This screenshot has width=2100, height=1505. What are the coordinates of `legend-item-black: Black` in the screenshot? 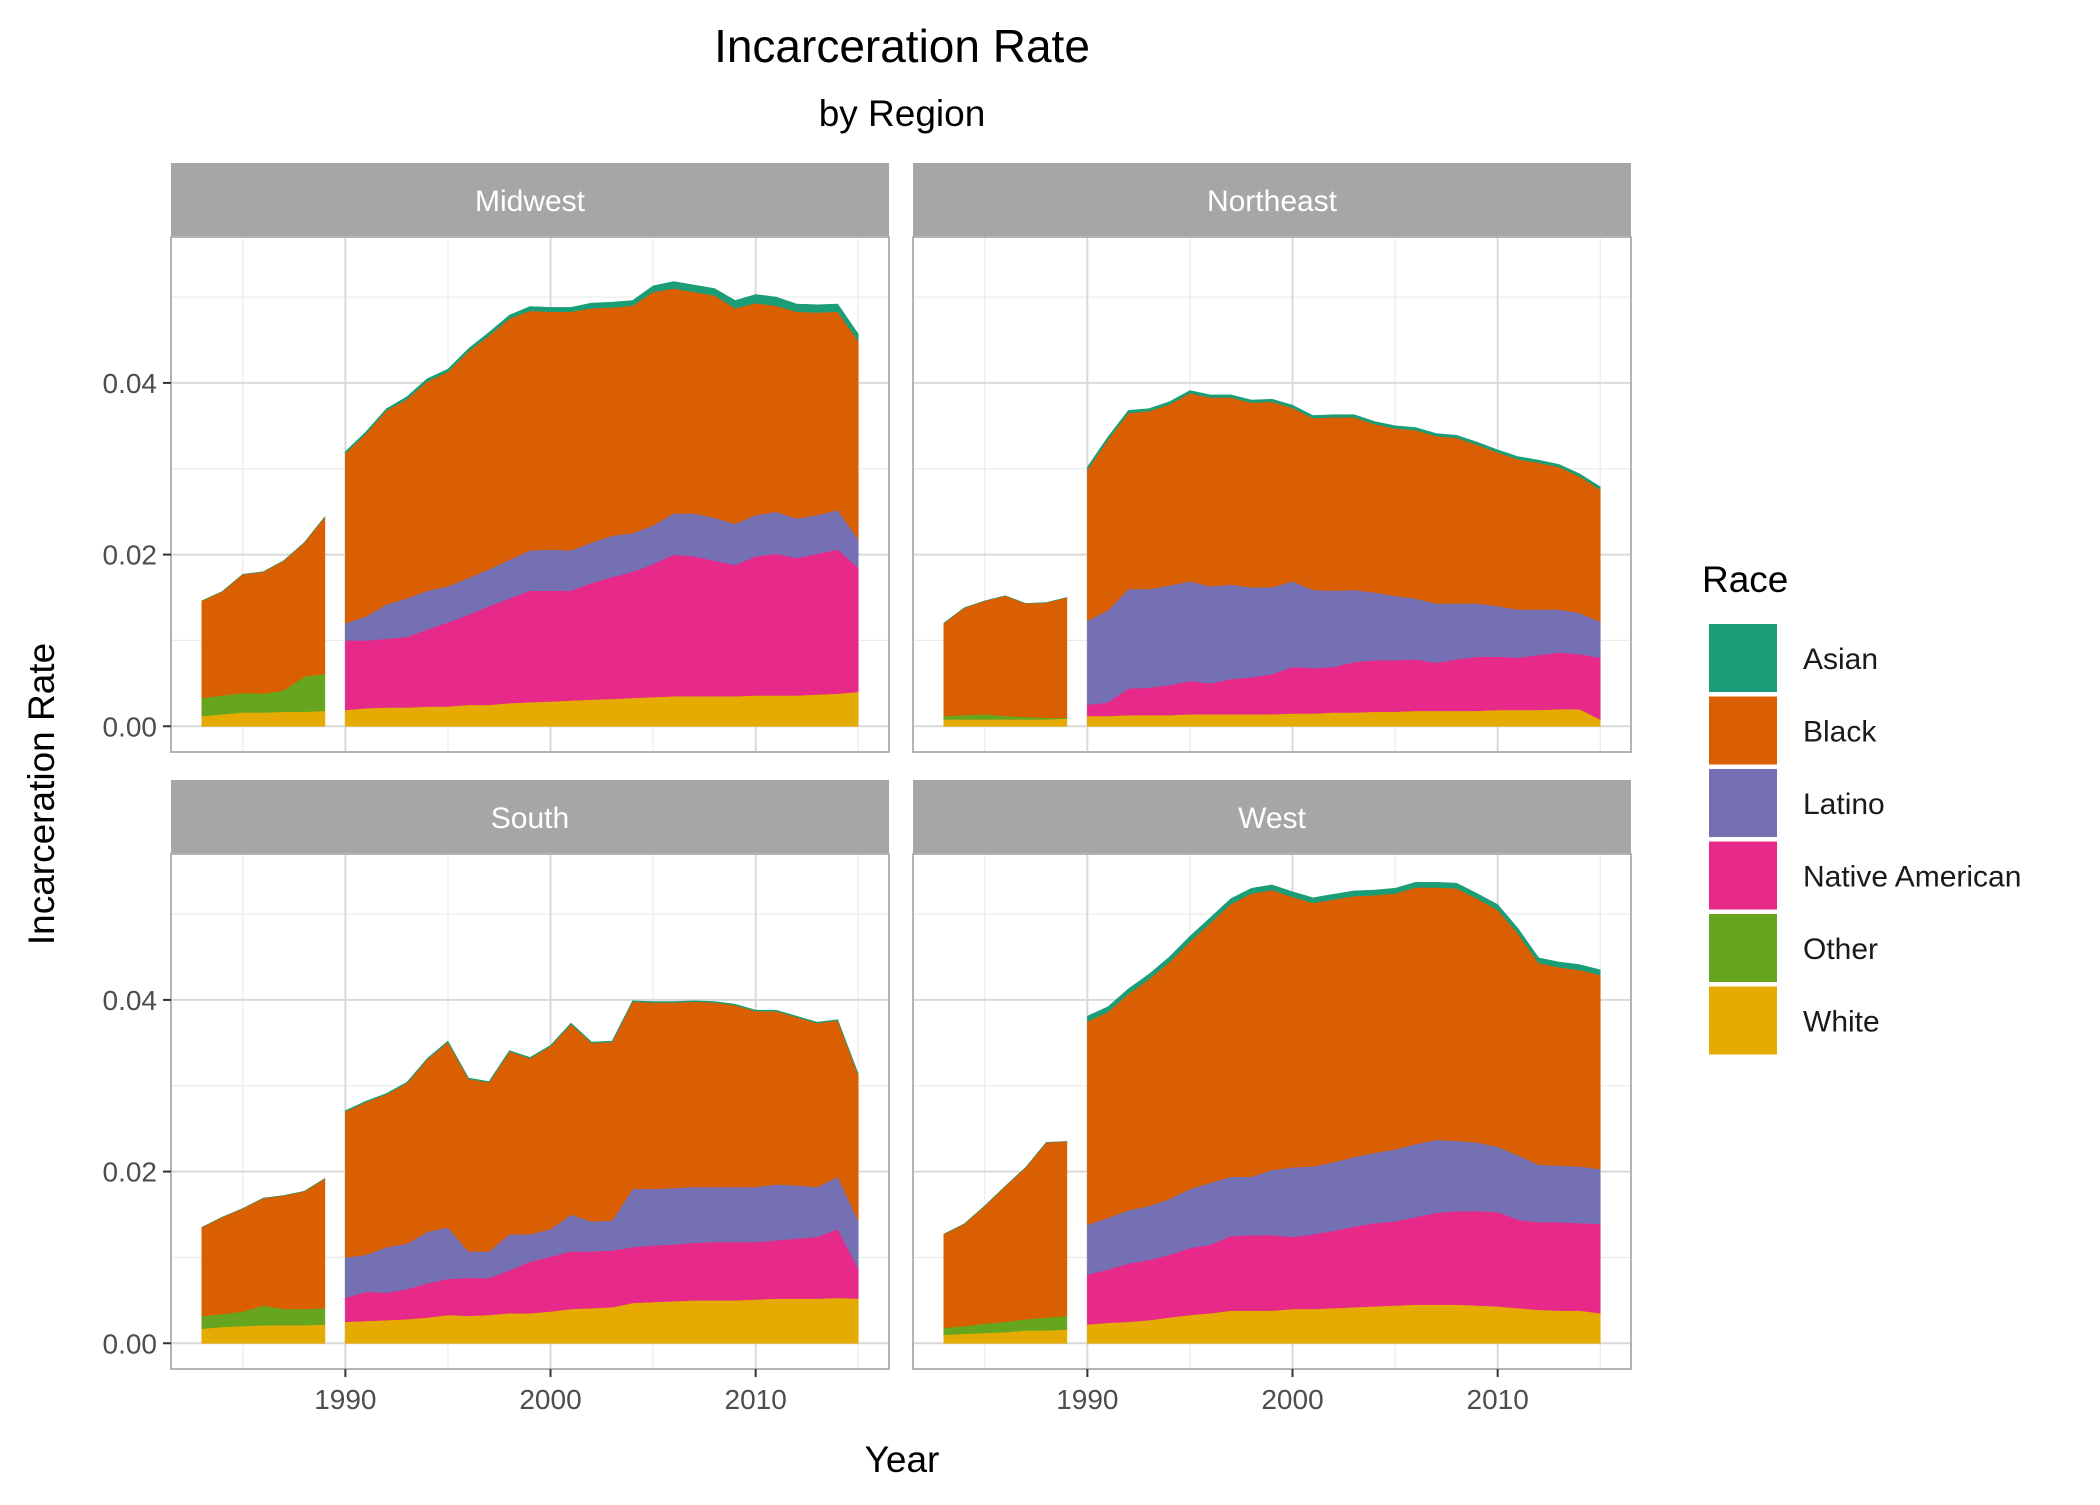 It's located at (1793, 730).